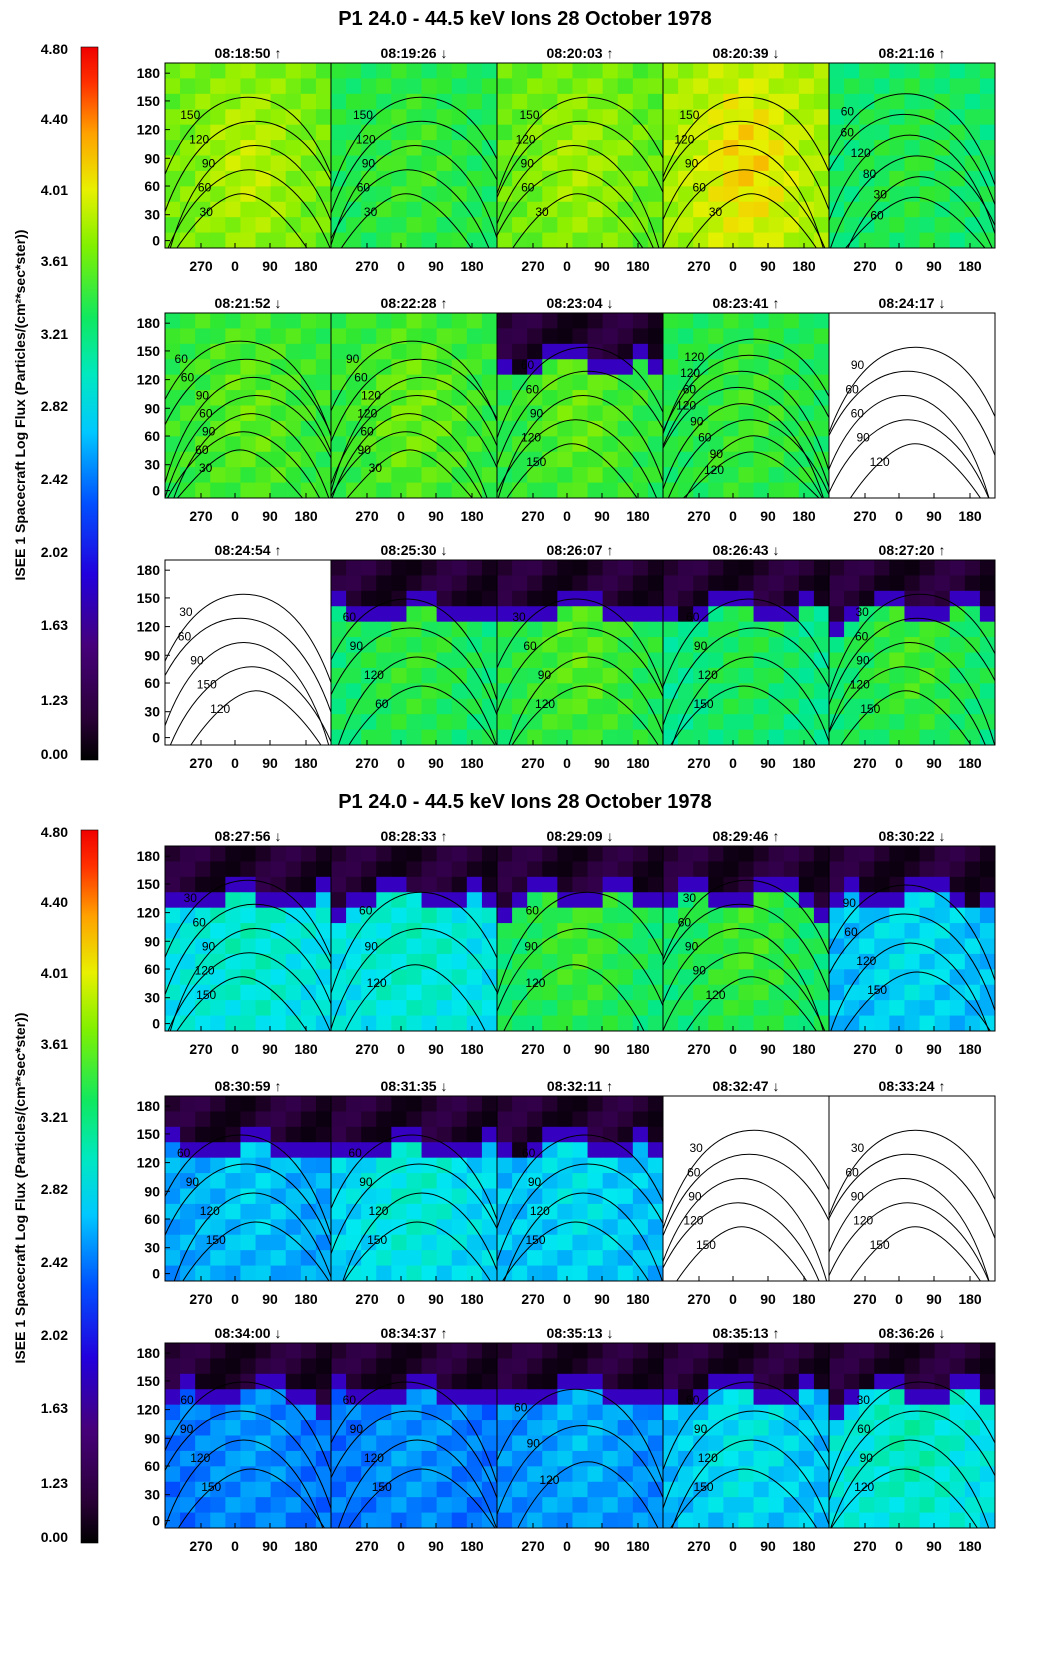 The width and height of the screenshot is (1049, 1663). What do you see at coordinates (472, 763) in the screenshot?
I see `x-tick-label: 180` at bounding box center [472, 763].